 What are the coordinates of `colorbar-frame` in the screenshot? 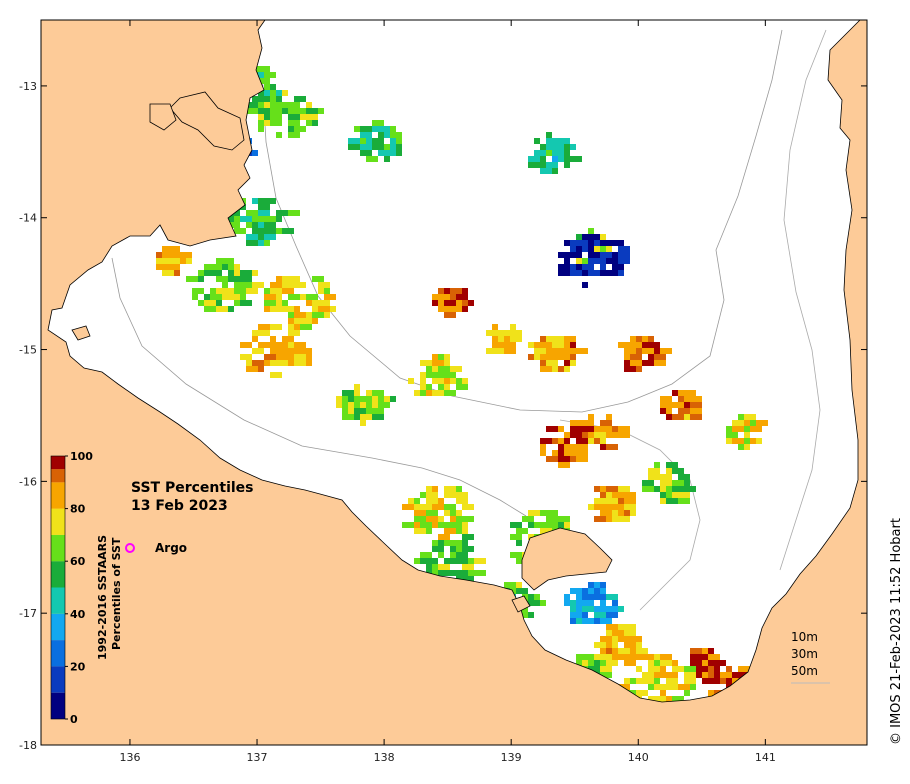 It's located at (58, 587).